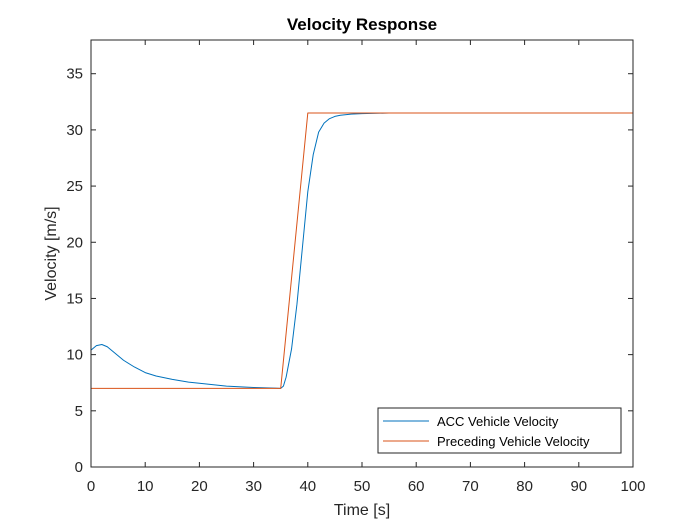  Describe the element at coordinates (498, 421) in the screenshot. I see `legend-label: ACC Vehicle Velocity` at that location.